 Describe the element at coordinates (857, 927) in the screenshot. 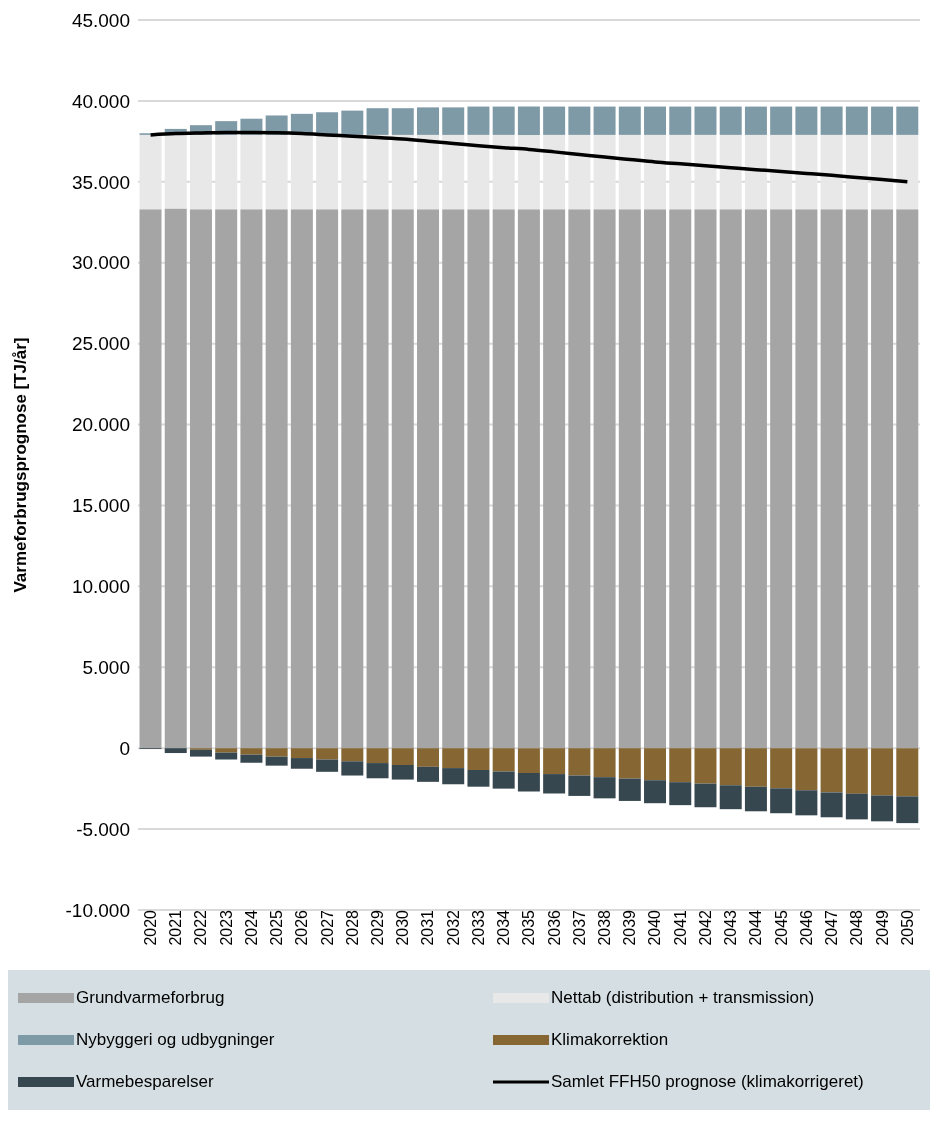

I see `x-tick-label: 2048` at that location.